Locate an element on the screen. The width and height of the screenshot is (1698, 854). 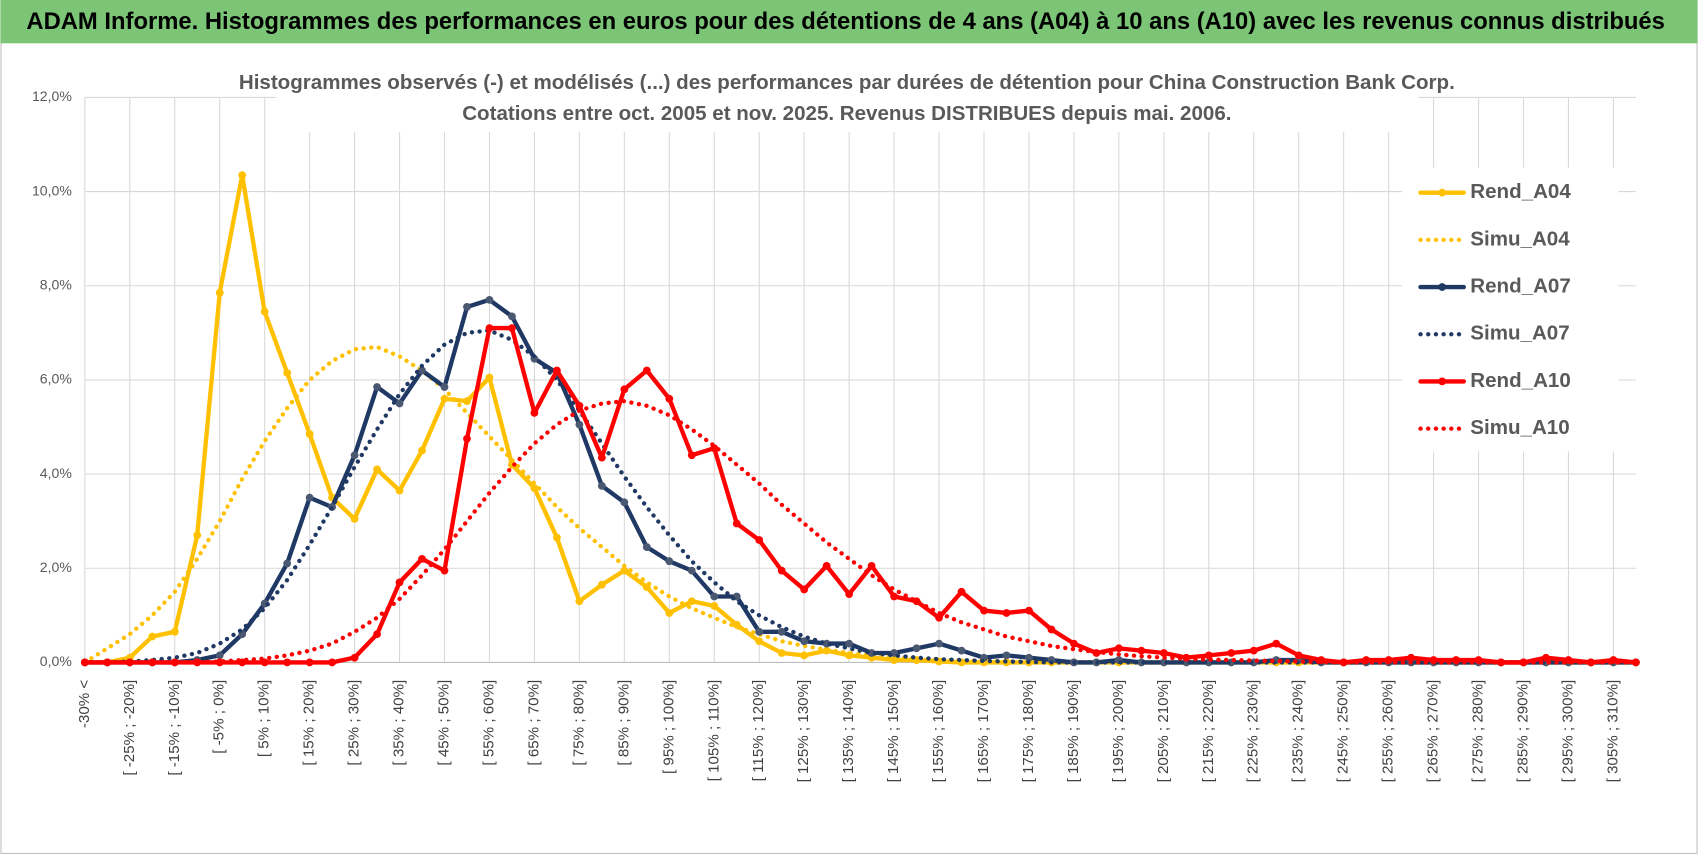
x-tick-label: [ 125% ; 130%] is located at coordinates (803, 731).